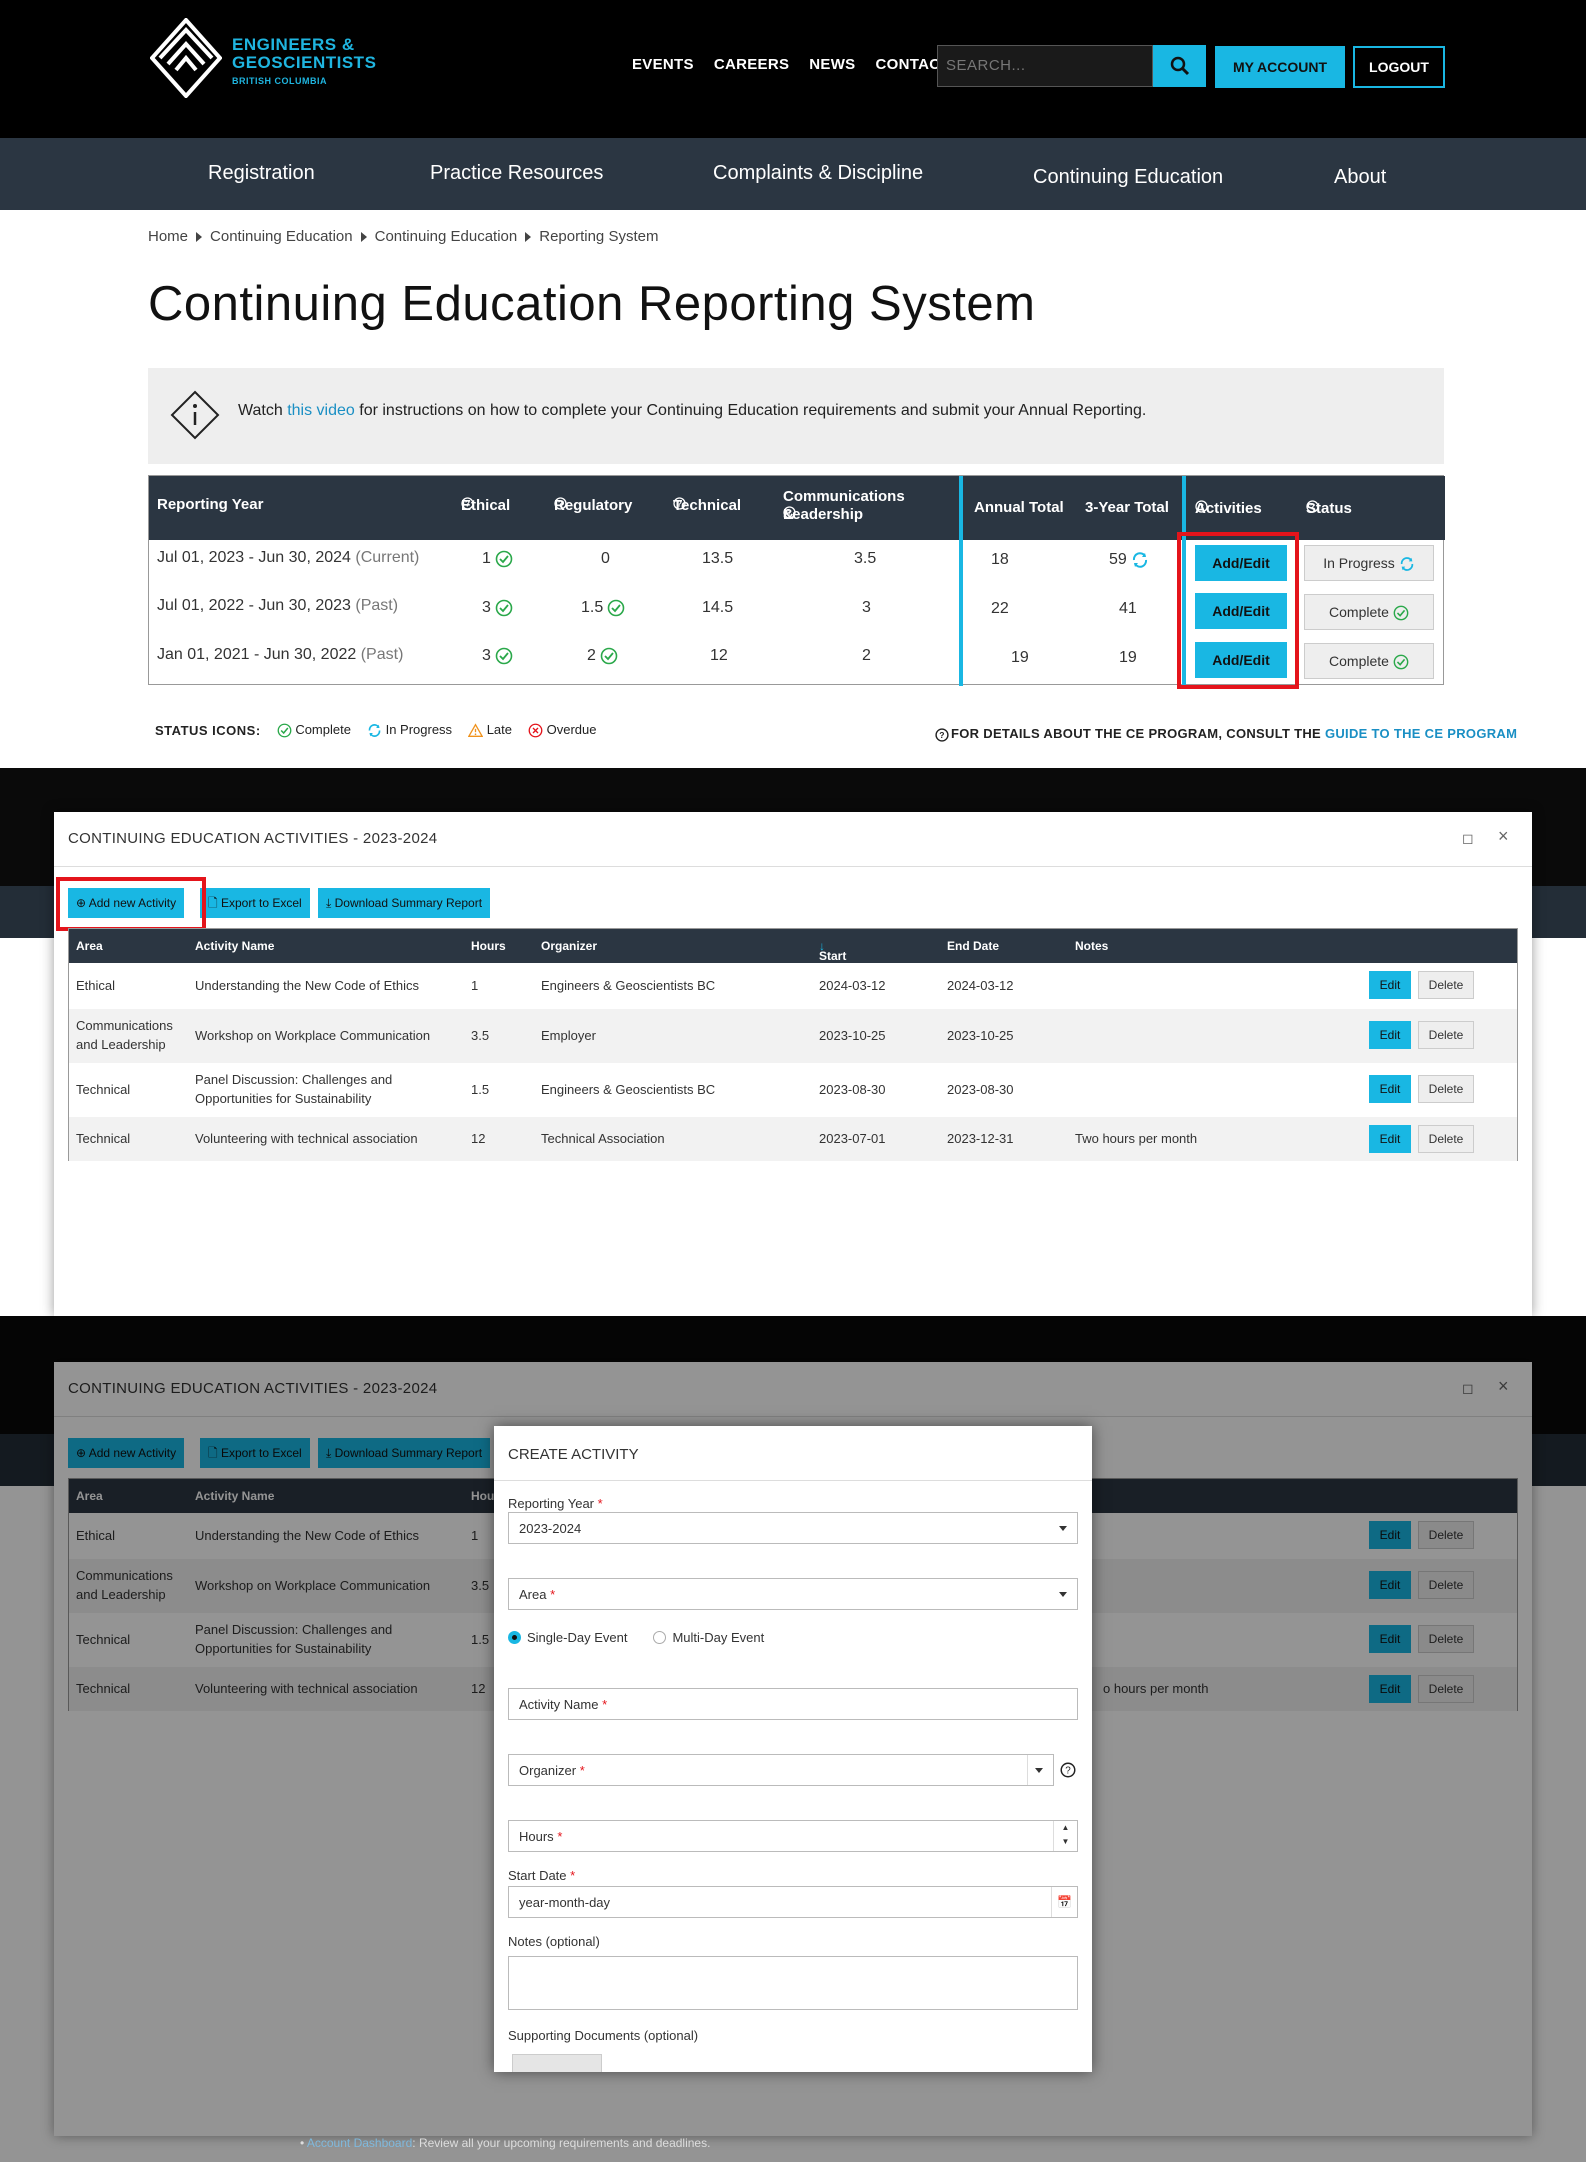  Describe the element at coordinates (616, 608) in the screenshot. I see `complete-check-icon` at that location.